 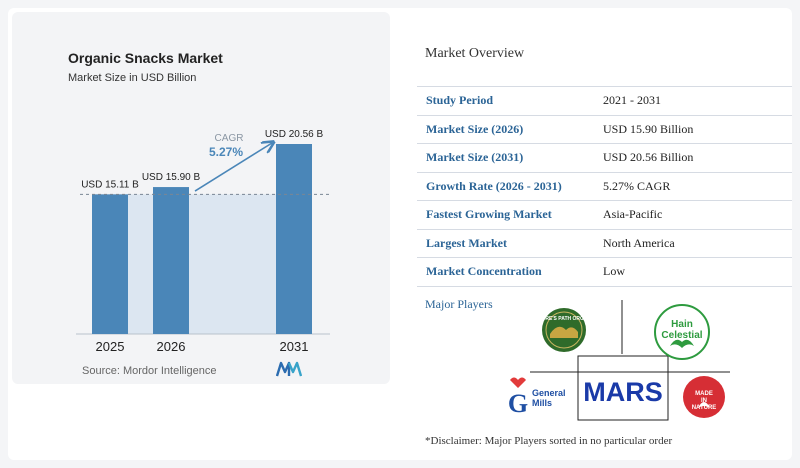 What do you see at coordinates (294, 346) in the screenshot?
I see `x-tick-label: 2031` at bounding box center [294, 346].